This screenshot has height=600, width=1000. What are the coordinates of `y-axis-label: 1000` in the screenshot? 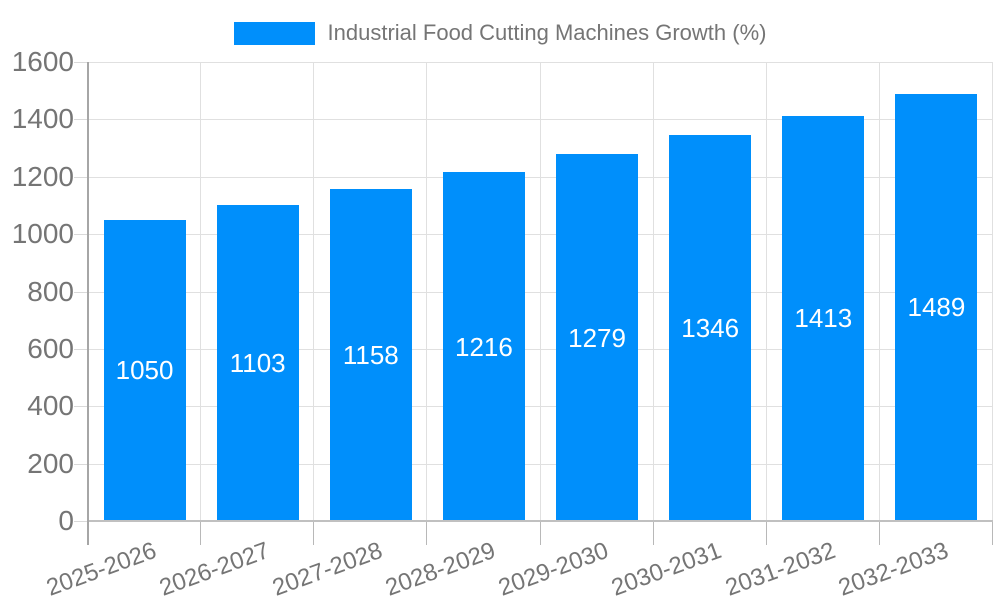 It's located at (42, 234).